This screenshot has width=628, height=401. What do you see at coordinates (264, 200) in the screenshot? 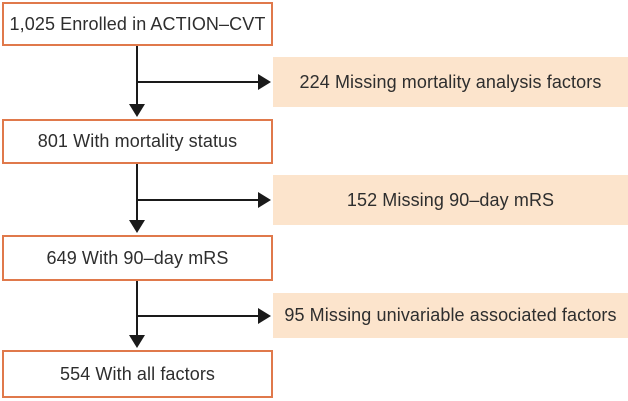
I see `arrow-head-right-2-icon` at bounding box center [264, 200].